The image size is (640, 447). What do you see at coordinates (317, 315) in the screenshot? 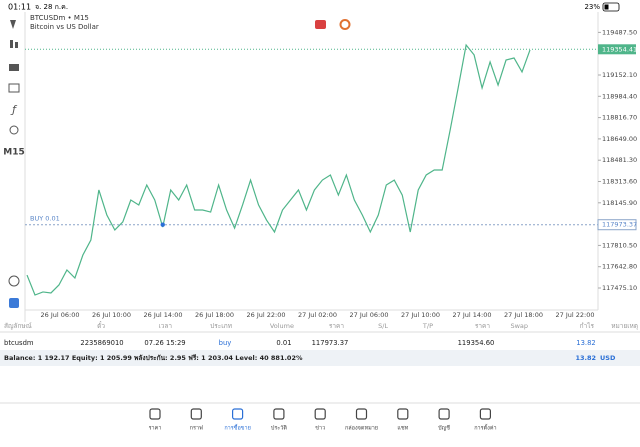
I see `x-tick-label: 27 Jul 02:00` at bounding box center [317, 315].